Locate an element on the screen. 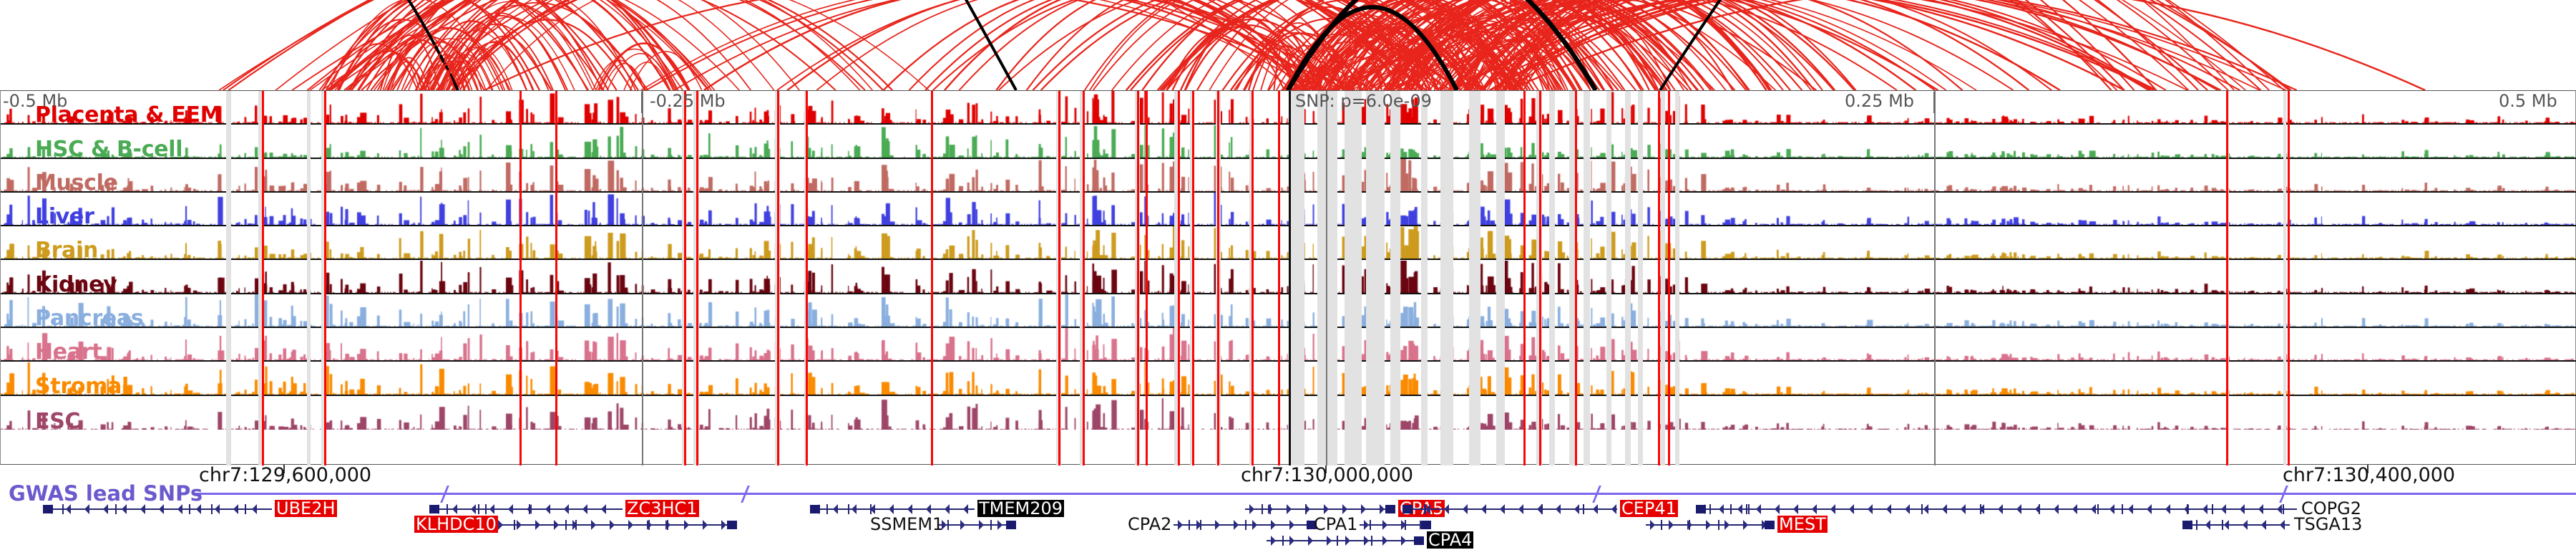  track-row-stromal: Stromal is located at coordinates (1288, 379).